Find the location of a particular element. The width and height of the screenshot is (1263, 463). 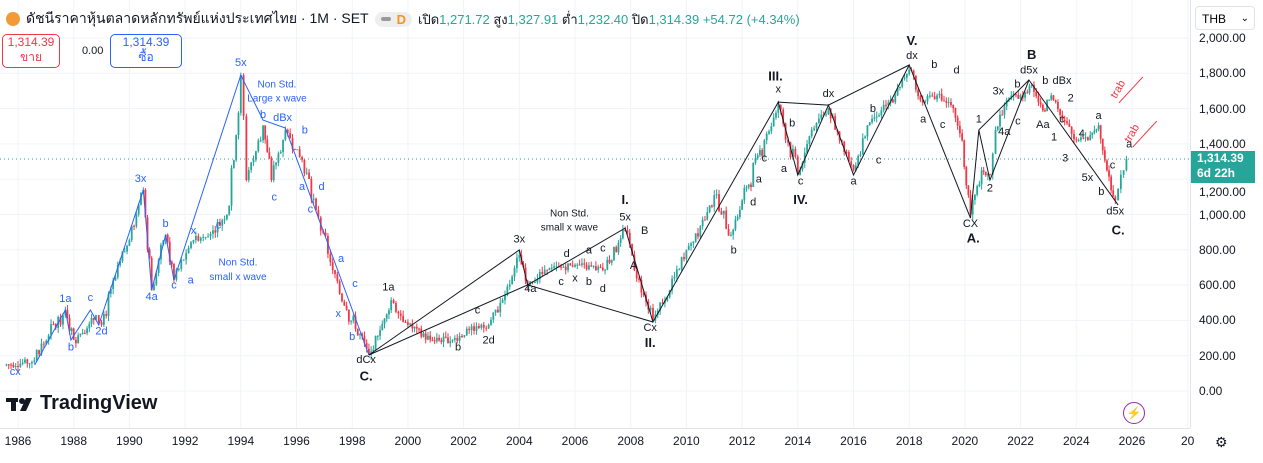

wave-label: b is located at coordinates (305, 130).